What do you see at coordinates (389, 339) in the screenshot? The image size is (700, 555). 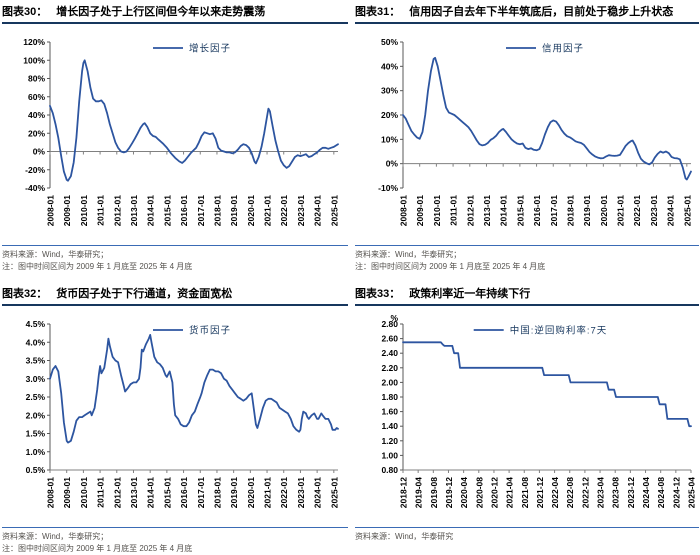 I see `svg-text: 2.60` at bounding box center [389, 339].